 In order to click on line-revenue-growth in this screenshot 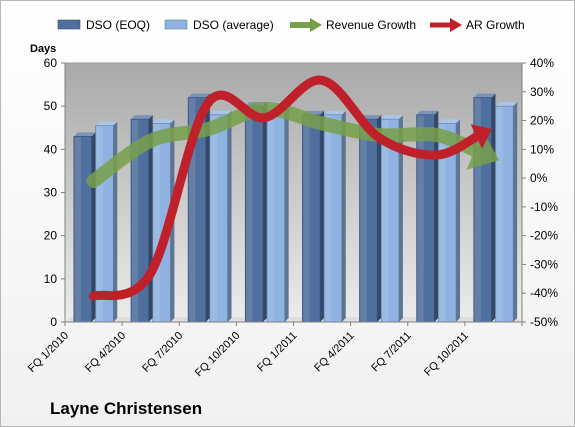, I will do `click(293, 145)`.